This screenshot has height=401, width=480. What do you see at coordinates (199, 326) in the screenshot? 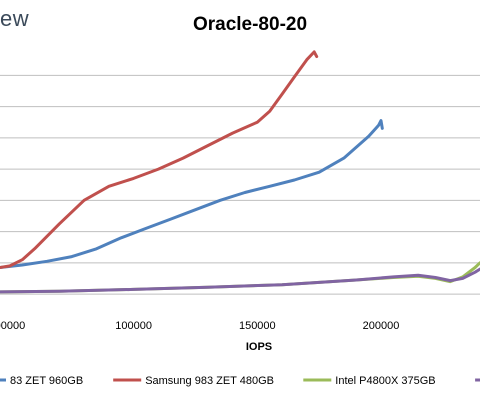
I see `x-tick-labels: 00000 100000 150000 200000` at bounding box center [199, 326].